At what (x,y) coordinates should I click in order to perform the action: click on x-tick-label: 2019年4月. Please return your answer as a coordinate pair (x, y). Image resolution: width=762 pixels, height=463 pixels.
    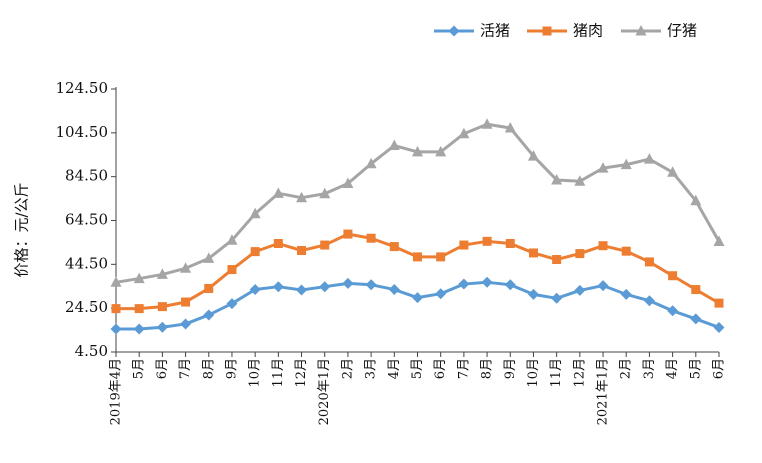
    Looking at the image, I should click on (116, 391).